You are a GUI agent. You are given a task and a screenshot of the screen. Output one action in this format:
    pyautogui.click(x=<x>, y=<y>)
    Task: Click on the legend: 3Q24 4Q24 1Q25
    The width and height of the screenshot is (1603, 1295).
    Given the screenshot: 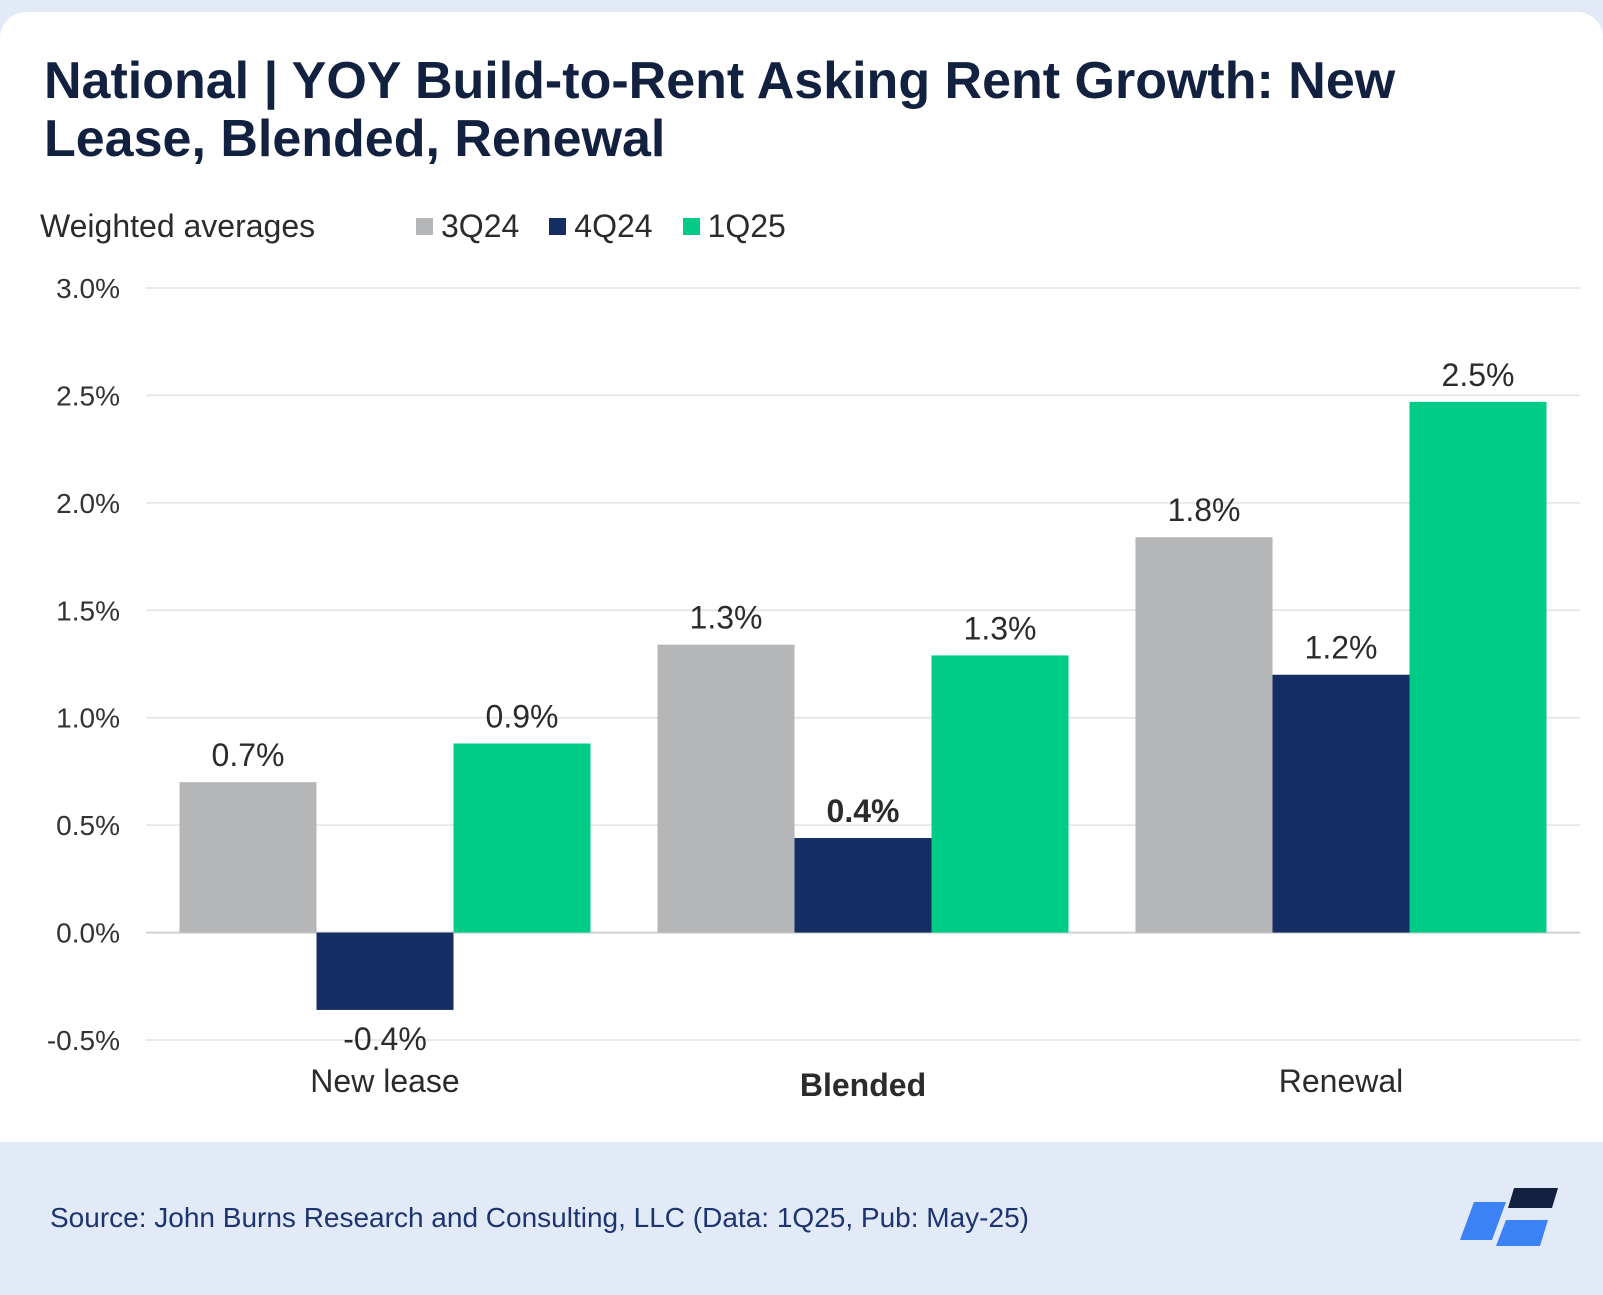 What is the action you would take?
    pyautogui.click(x=601, y=226)
    